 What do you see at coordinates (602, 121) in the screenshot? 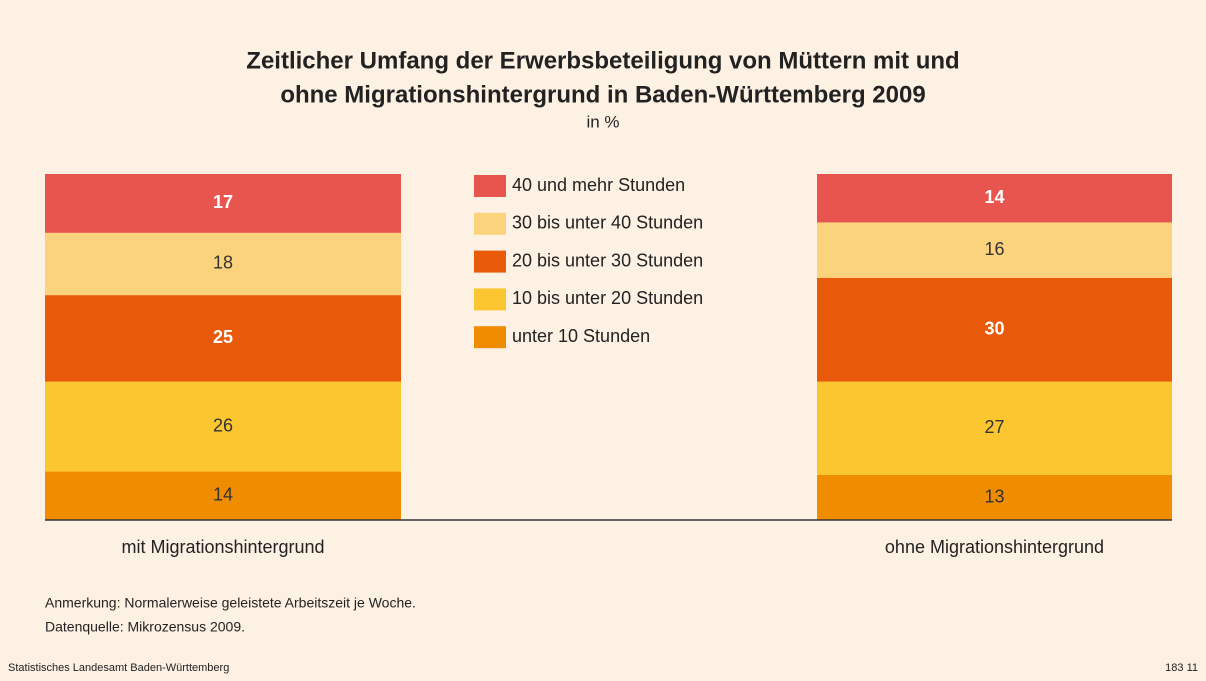
I see `chart-subtitle: in %` at bounding box center [602, 121].